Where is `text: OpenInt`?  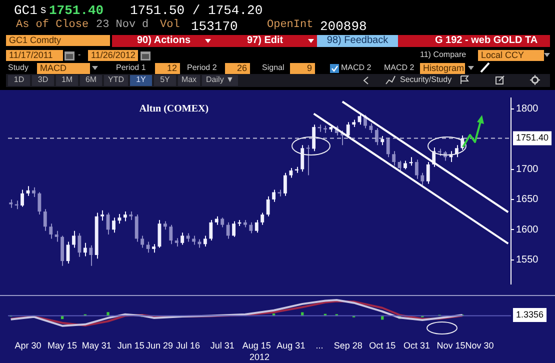
text: OpenInt is located at coordinates (290, 25).